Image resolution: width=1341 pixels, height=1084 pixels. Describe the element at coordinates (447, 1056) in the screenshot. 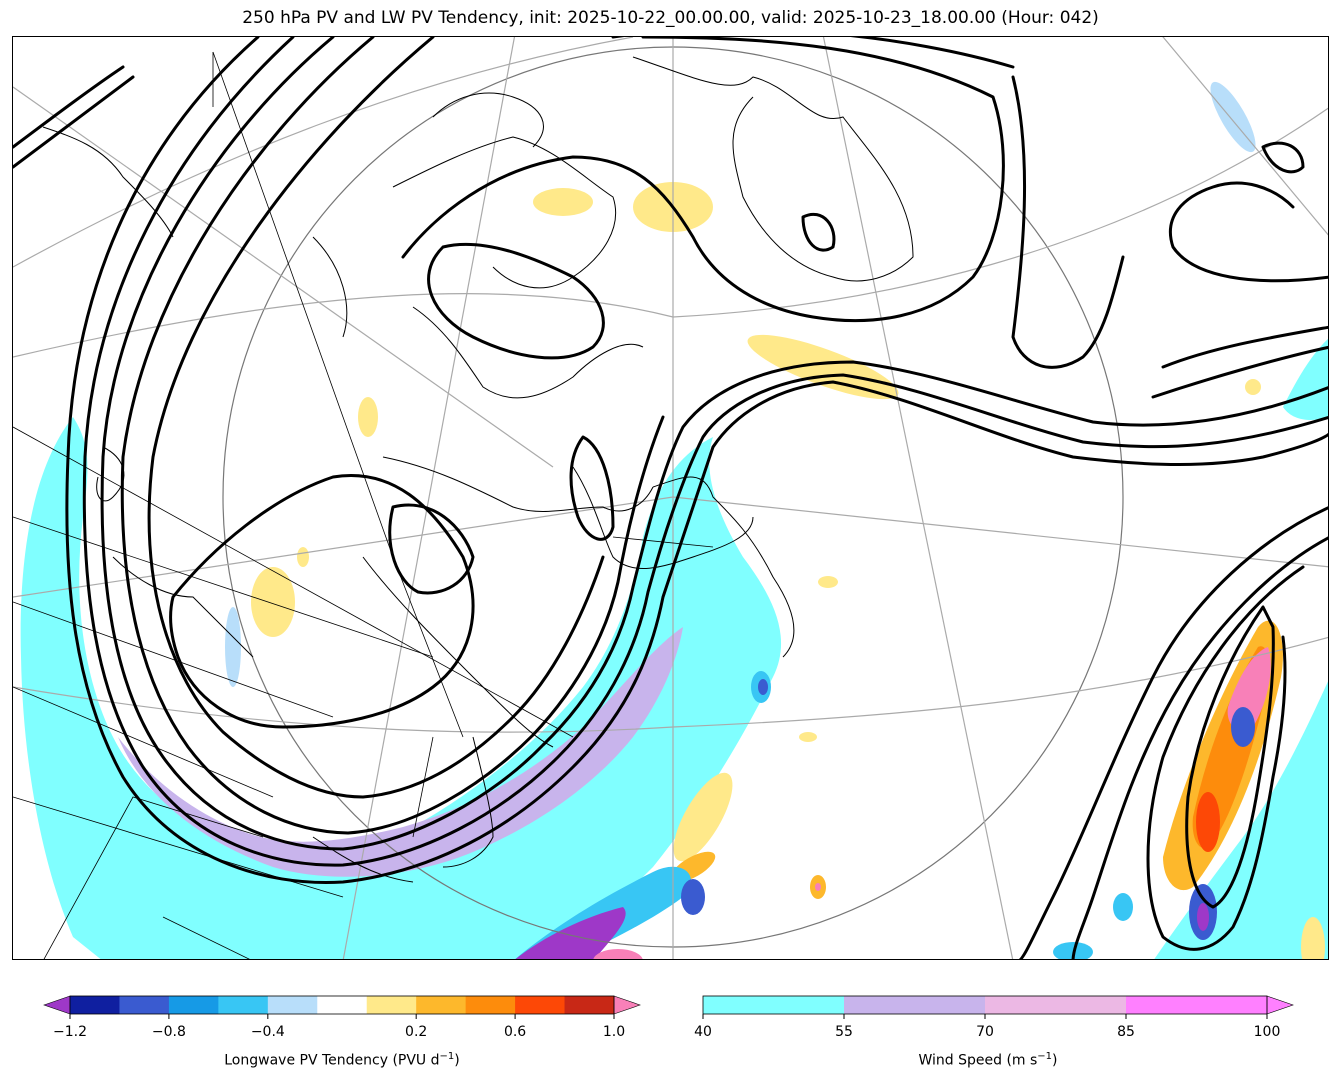

I see `pv-tendency-colorbar-label-sup: −1` at that location.